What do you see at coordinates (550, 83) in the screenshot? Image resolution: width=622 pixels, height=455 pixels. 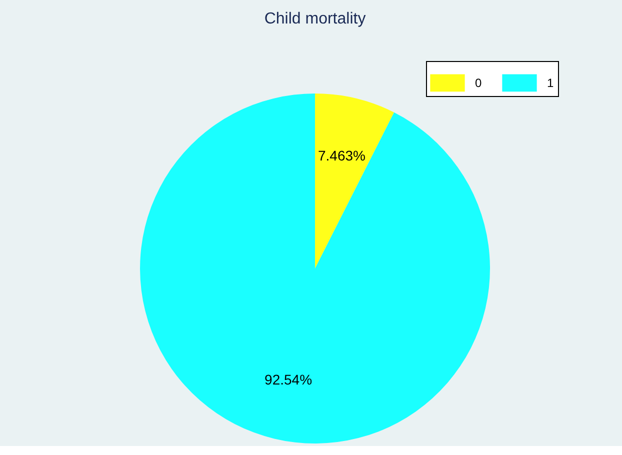 I see `legend-label: 1` at bounding box center [550, 83].